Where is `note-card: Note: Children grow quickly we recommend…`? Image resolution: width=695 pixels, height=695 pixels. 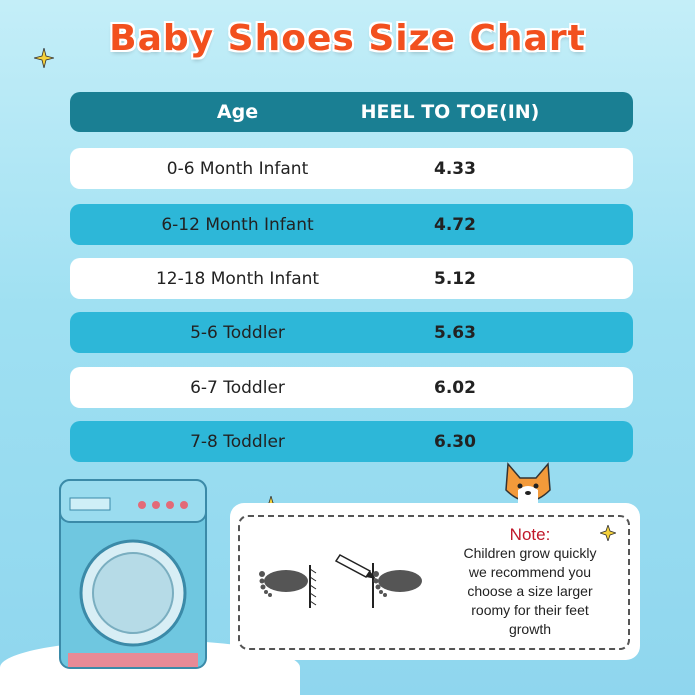 note-card: Note: Children grow quickly we recommend… is located at coordinates (435, 581).